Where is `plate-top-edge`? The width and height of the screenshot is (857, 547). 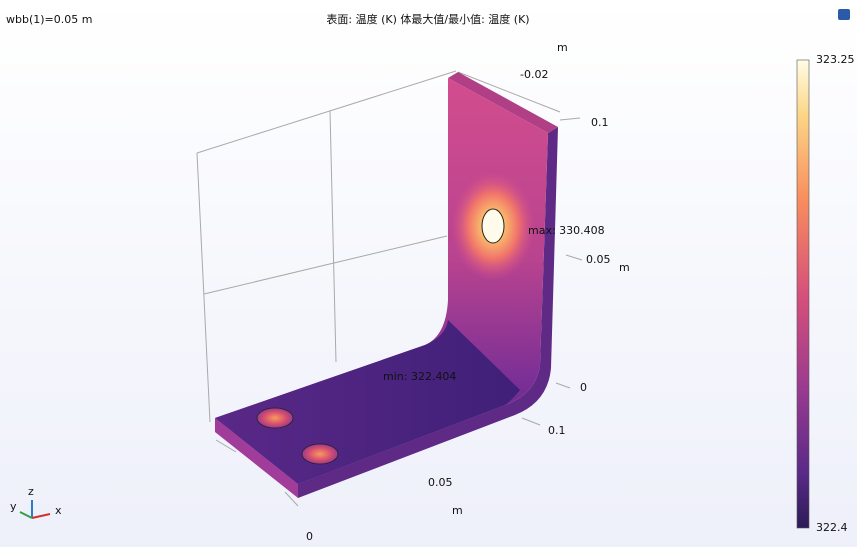 plate-top-edge is located at coordinates (503, 102).